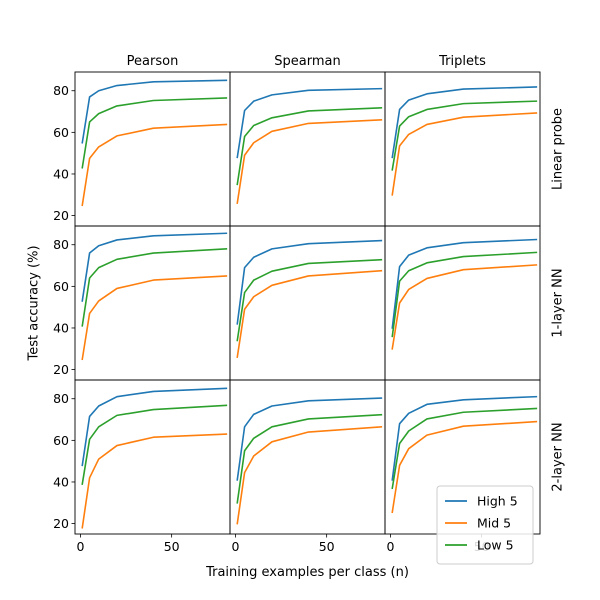 This screenshot has width=600, height=600. What do you see at coordinates (462, 61) in the screenshot?
I see `column-title-triplets: Triplets` at bounding box center [462, 61].